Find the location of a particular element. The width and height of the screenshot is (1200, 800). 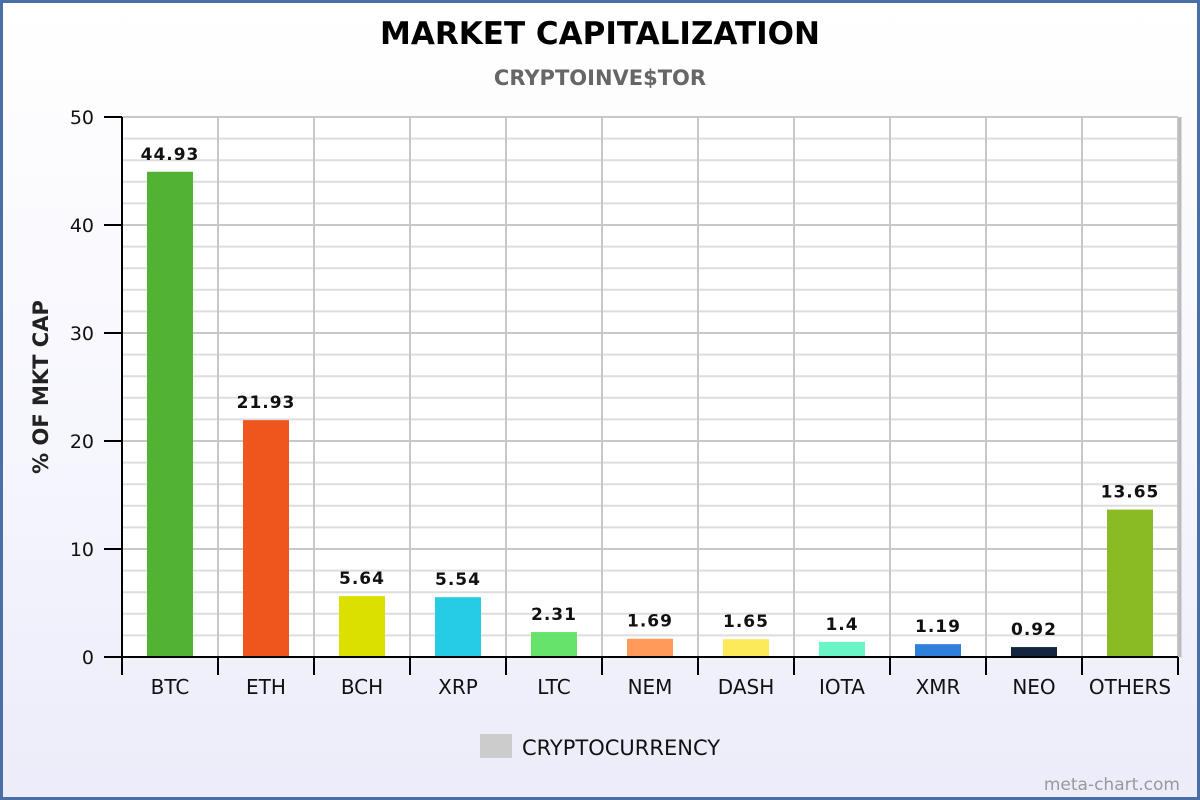

data-label: 5.64 is located at coordinates (362, 579).